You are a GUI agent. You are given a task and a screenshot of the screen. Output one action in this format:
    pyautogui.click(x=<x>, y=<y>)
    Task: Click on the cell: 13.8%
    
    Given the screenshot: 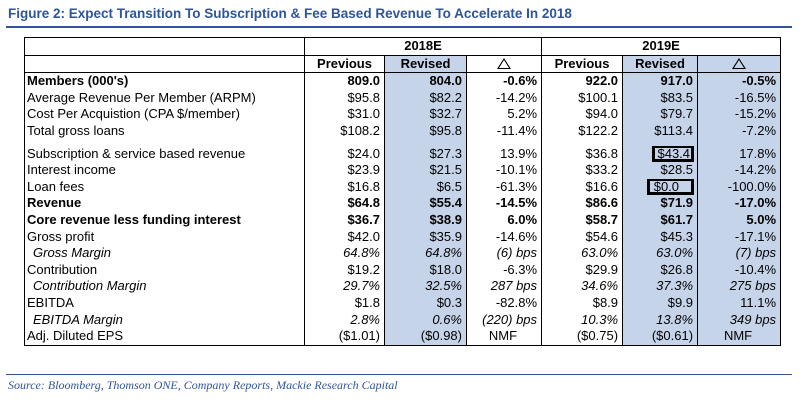 What is the action you would take?
    pyautogui.click(x=660, y=320)
    